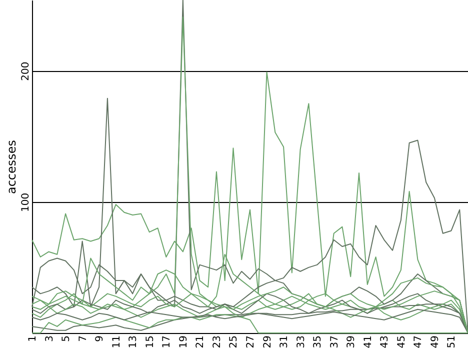 The image size is (468, 351). Describe the element at coordinates (418, 342) in the screenshot. I see `x-tick-label: 47` at that location.